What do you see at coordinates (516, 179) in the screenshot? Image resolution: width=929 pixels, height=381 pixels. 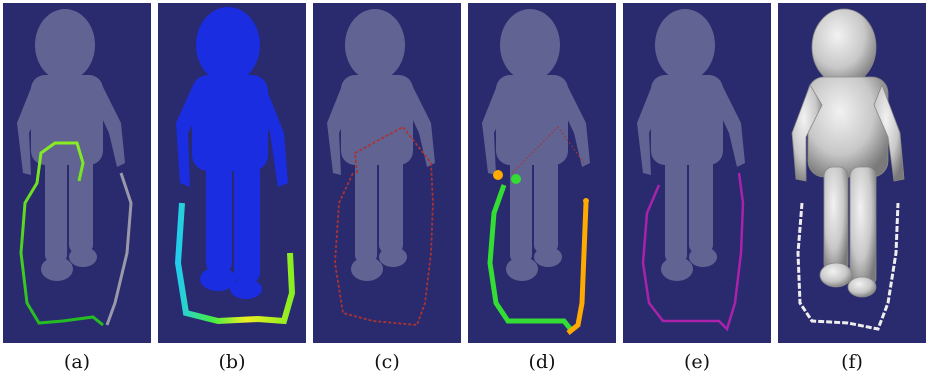 I see `marker-green` at bounding box center [516, 179].